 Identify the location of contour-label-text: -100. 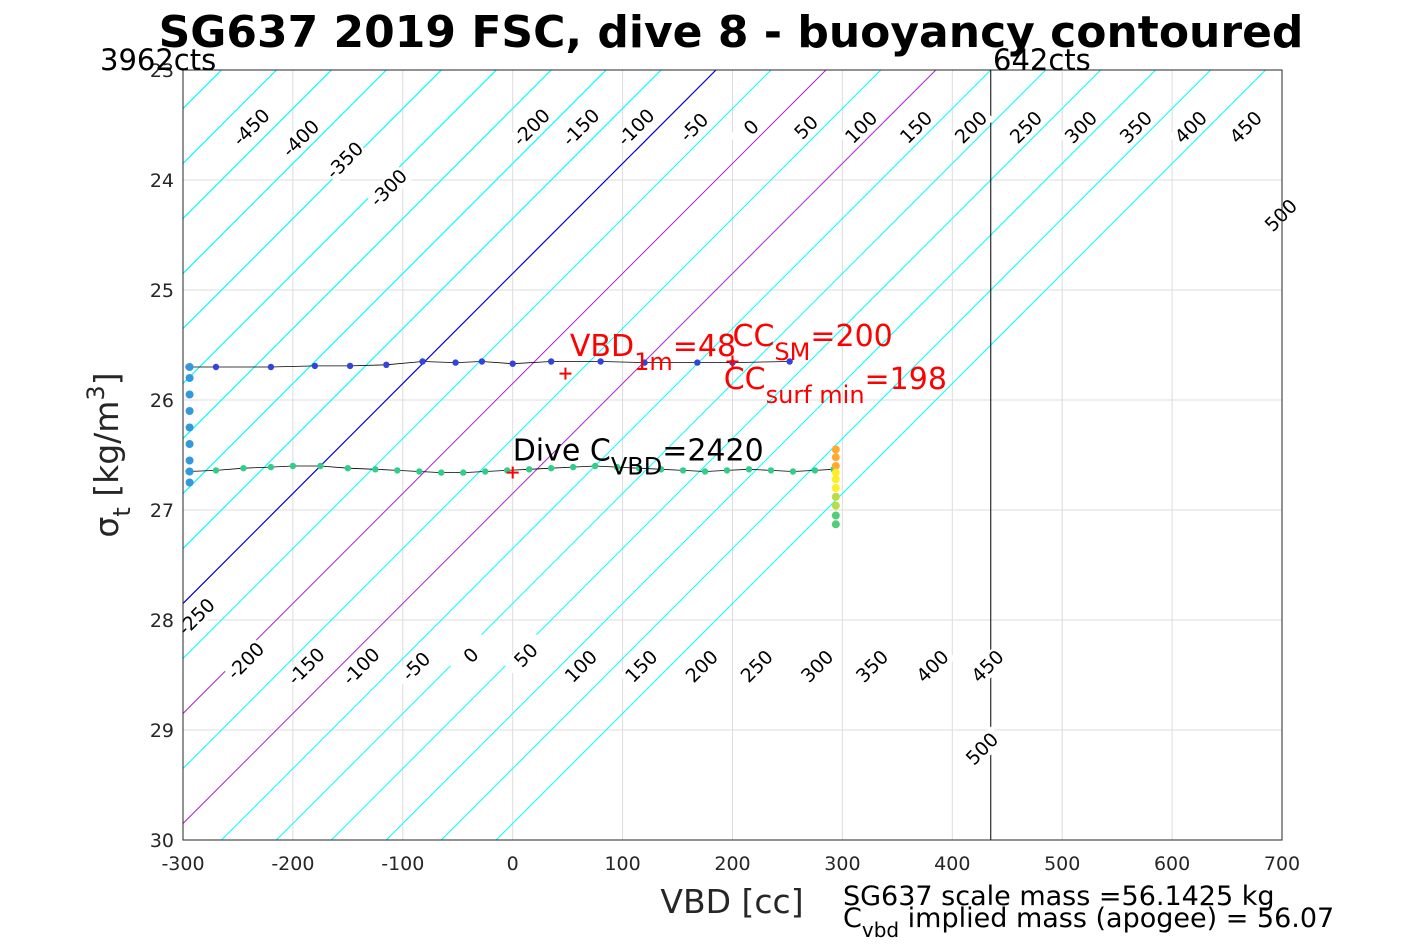
(361, 667).